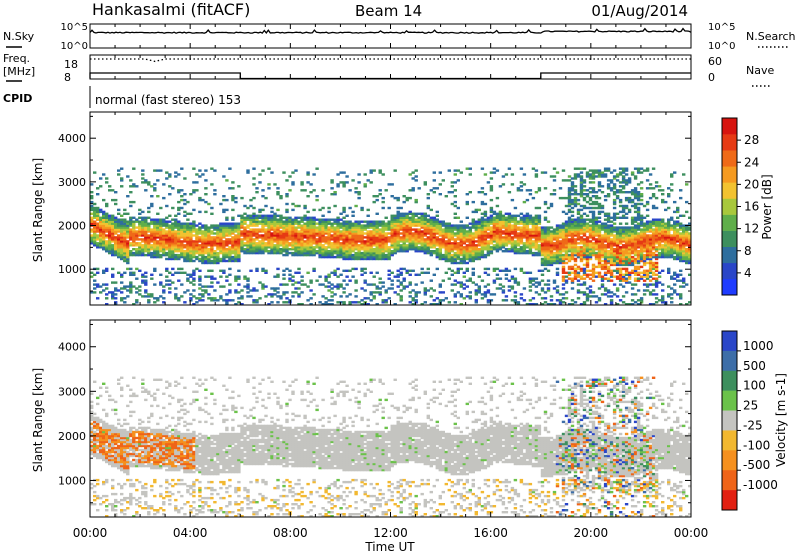  Describe the element at coordinates (388, 11) in the screenshot. I see `beam-label: Beam 14` at that location.